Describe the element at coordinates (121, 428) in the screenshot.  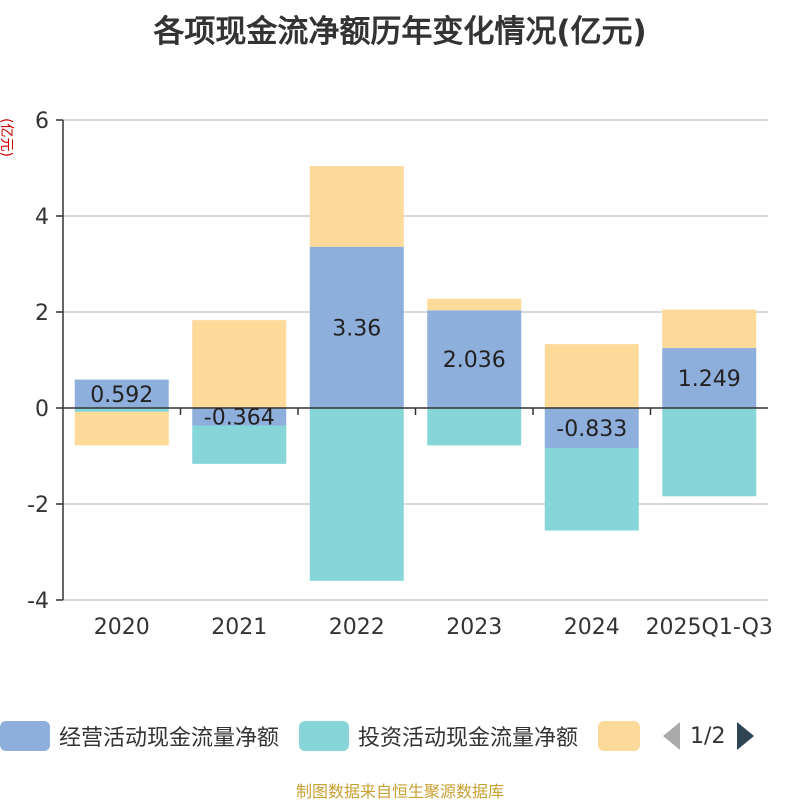
I see `bar-series2-2020` at that location.